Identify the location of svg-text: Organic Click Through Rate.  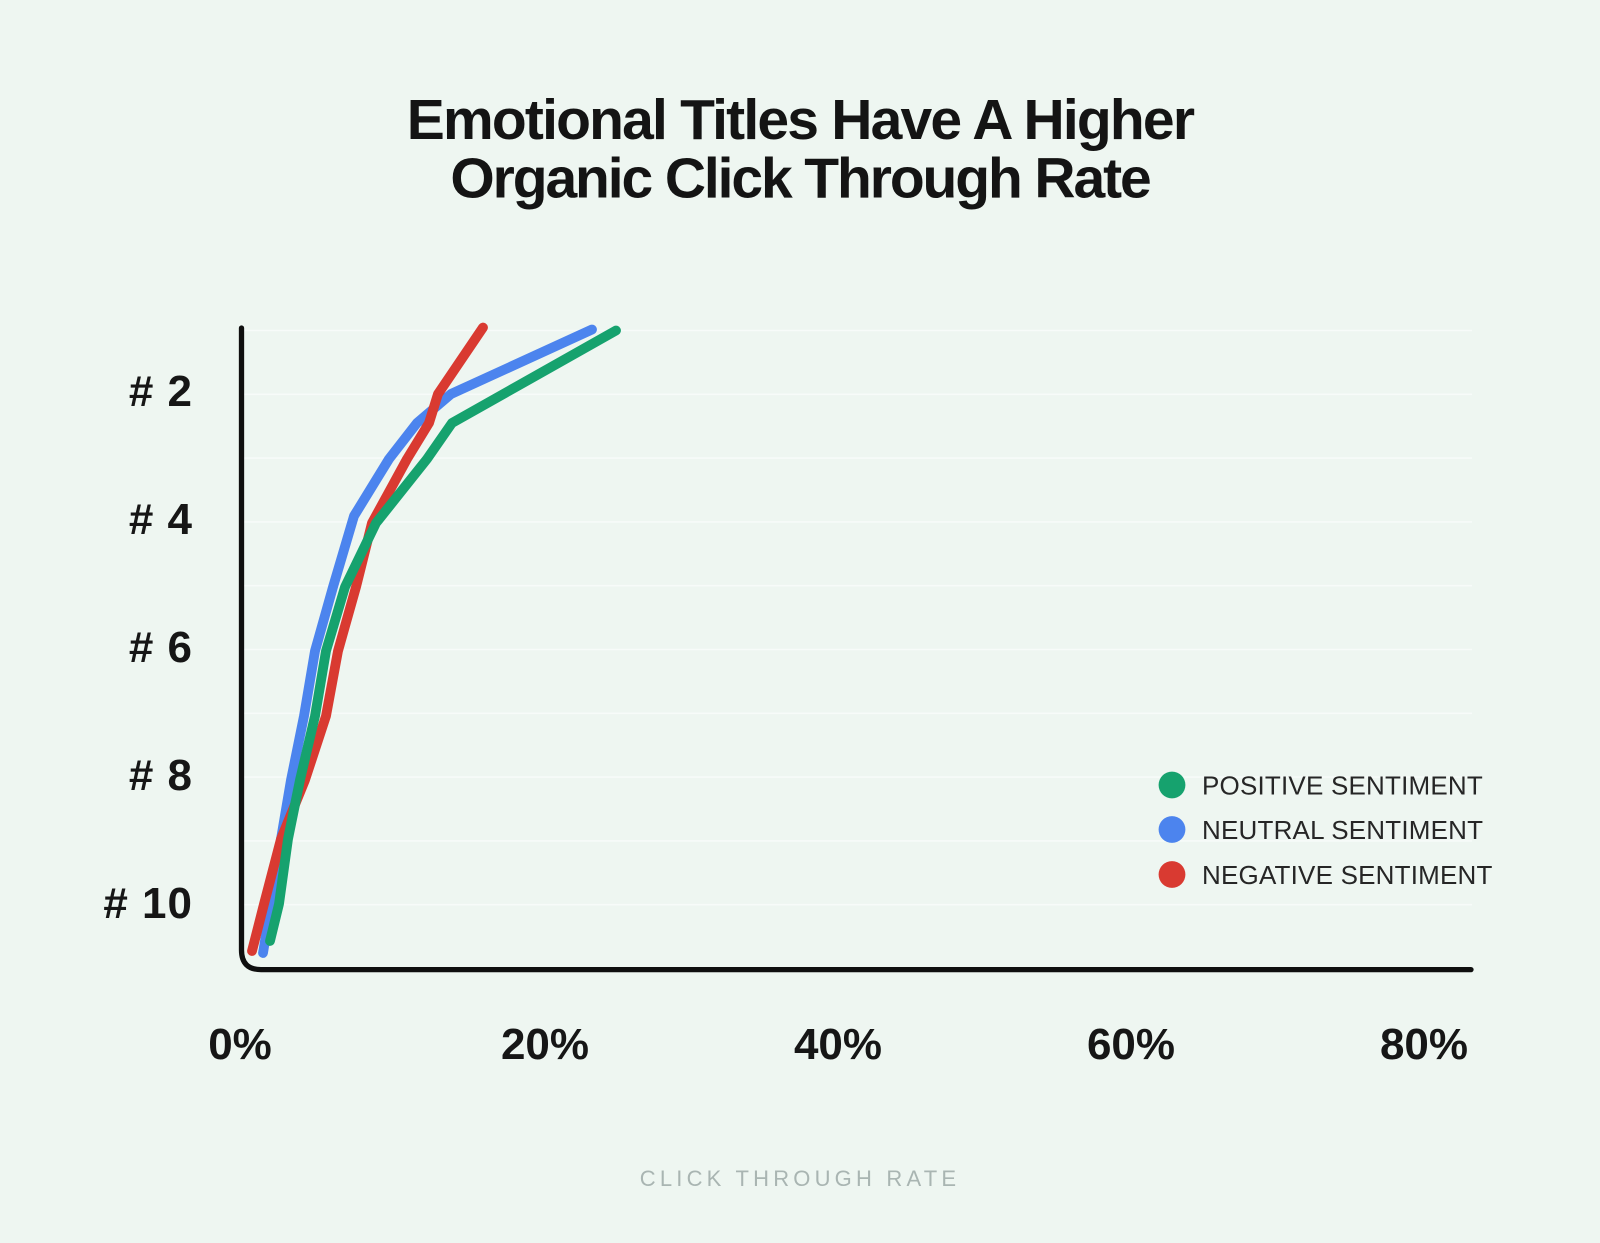
(800, 179).